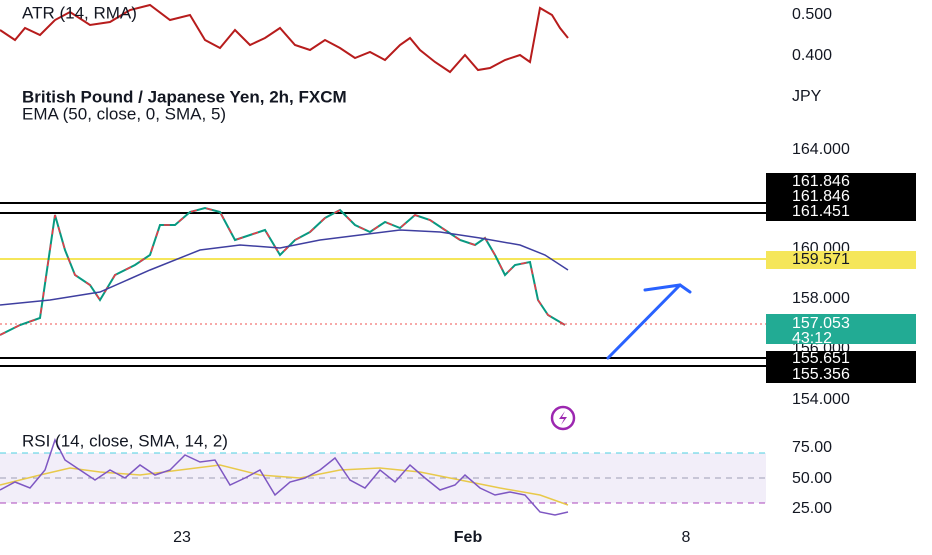  I want to click on rsi-axis-label: 75.00, so click(812, 447).